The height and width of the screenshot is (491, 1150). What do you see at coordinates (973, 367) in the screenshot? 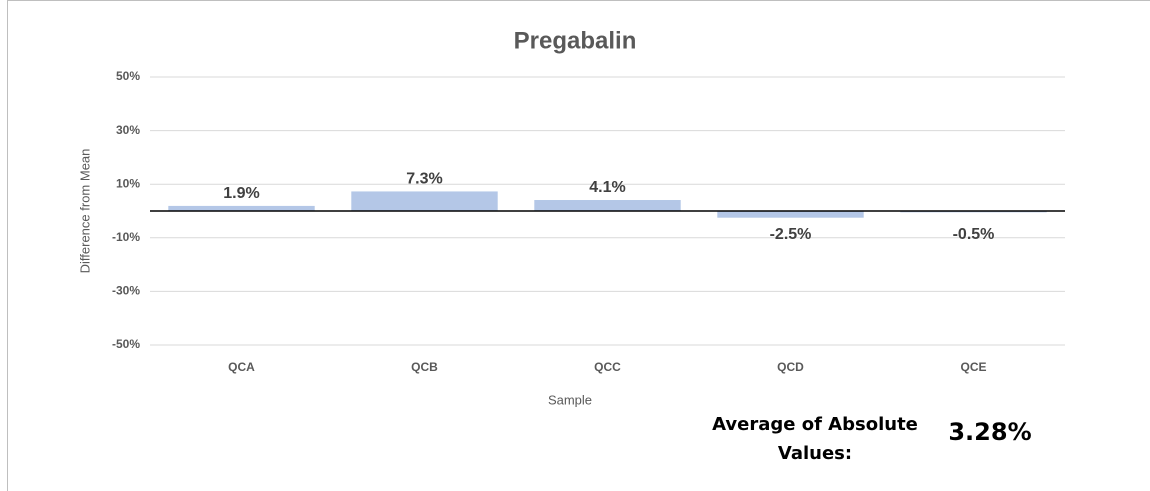
I see `x-tick-label: QCE` at bounding box center [973, 367].